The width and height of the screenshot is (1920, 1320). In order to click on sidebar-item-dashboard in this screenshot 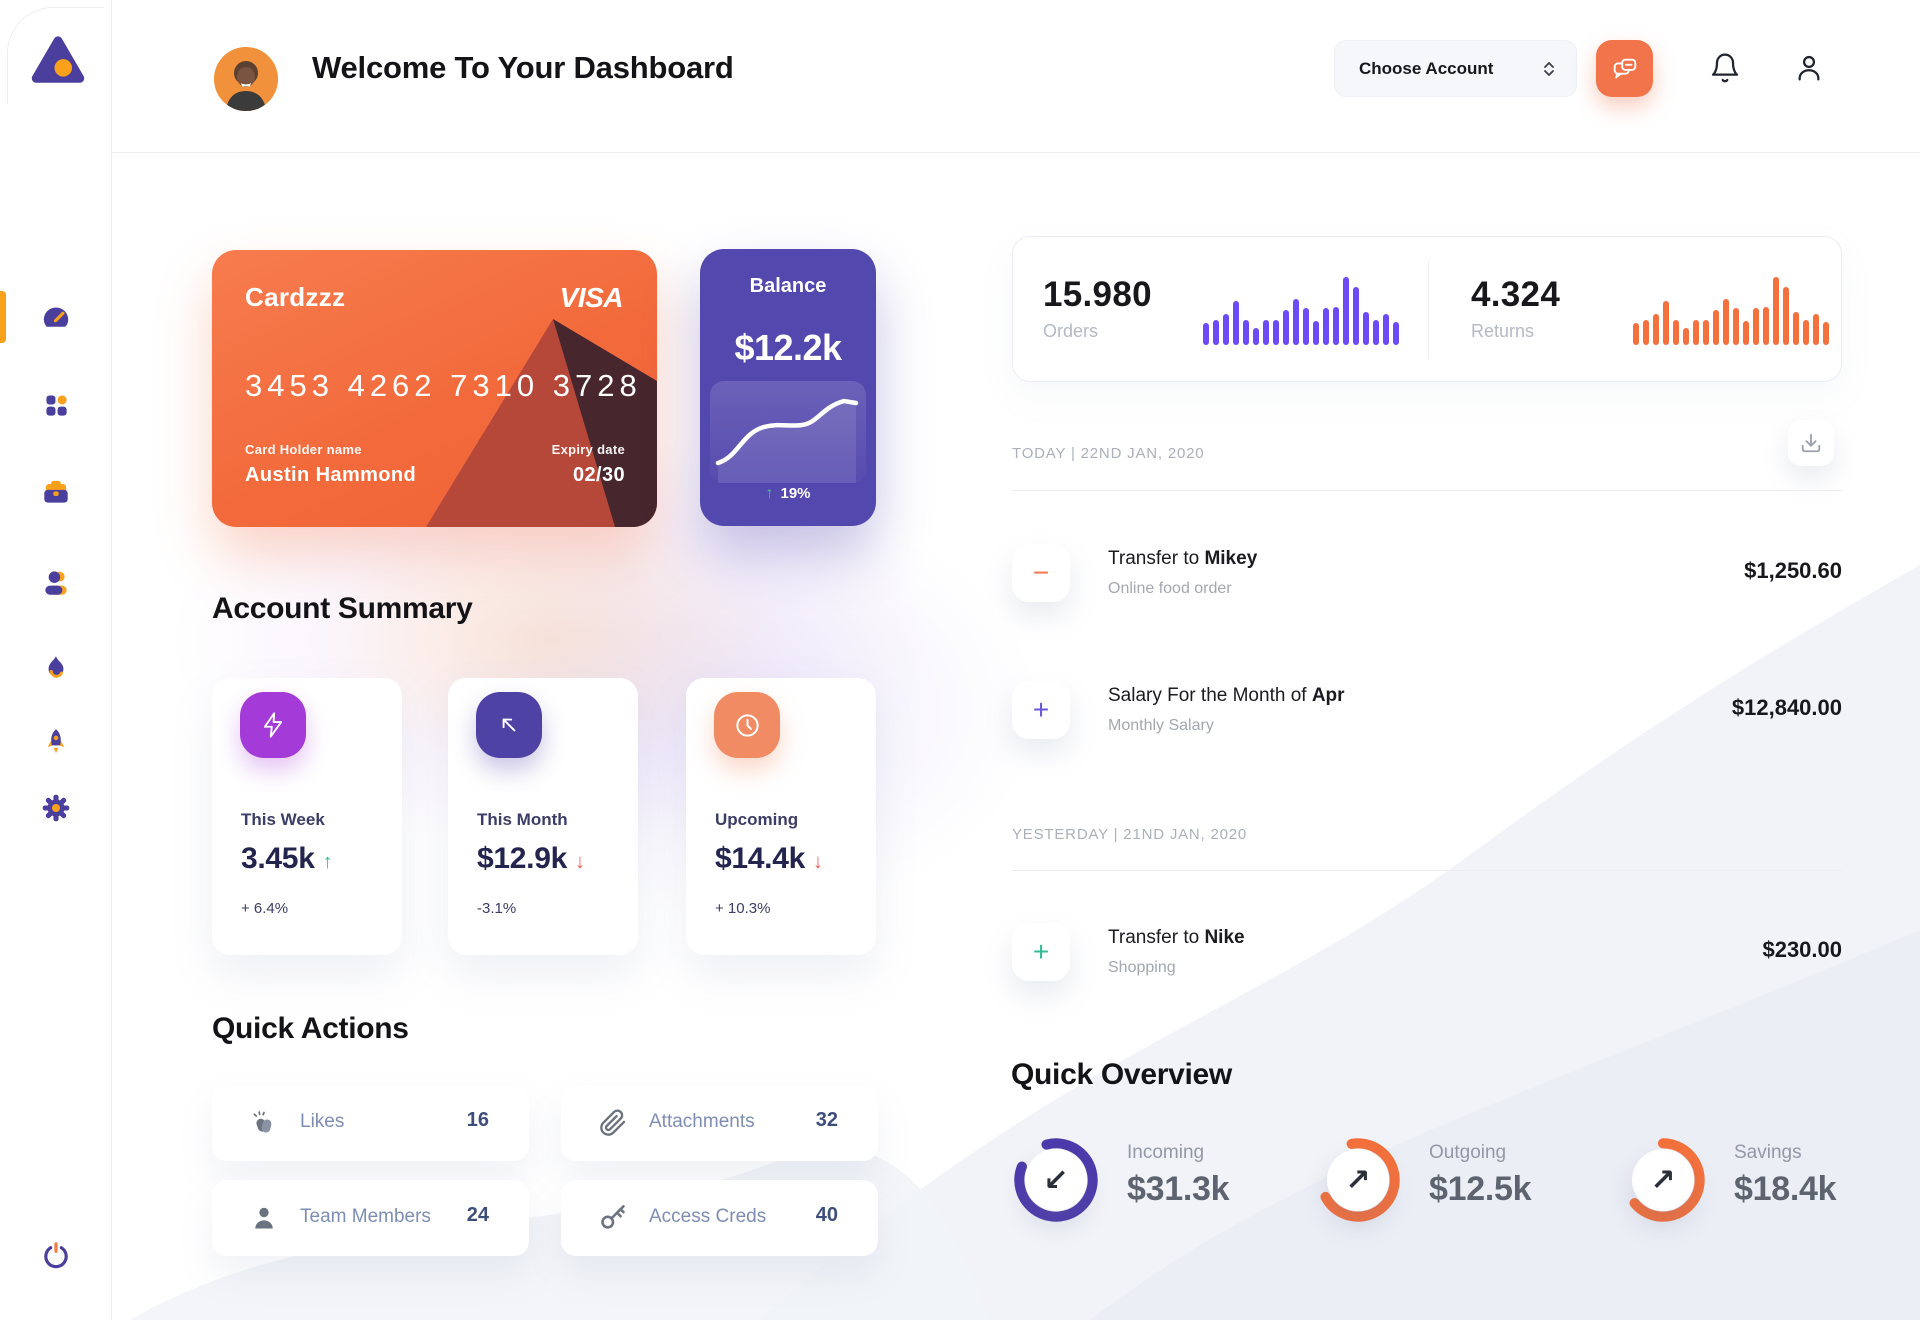, I will do `click(56, 317)`.